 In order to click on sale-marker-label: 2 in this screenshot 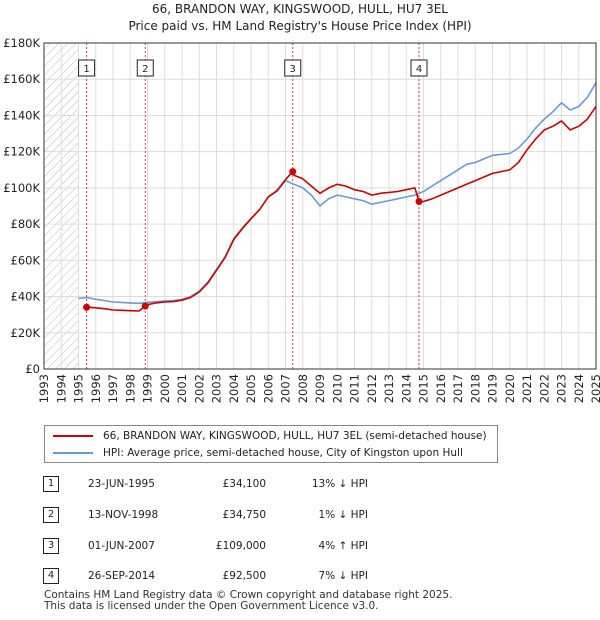, I will do `click(145, 69)`.